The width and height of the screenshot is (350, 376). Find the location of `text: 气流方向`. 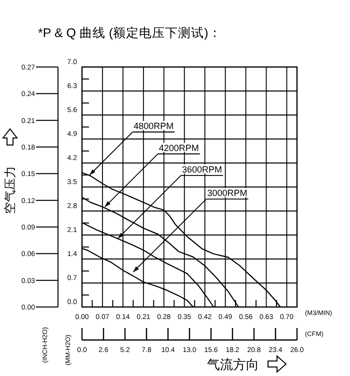

text: 气流方向 is located at coordinates (233, 364).